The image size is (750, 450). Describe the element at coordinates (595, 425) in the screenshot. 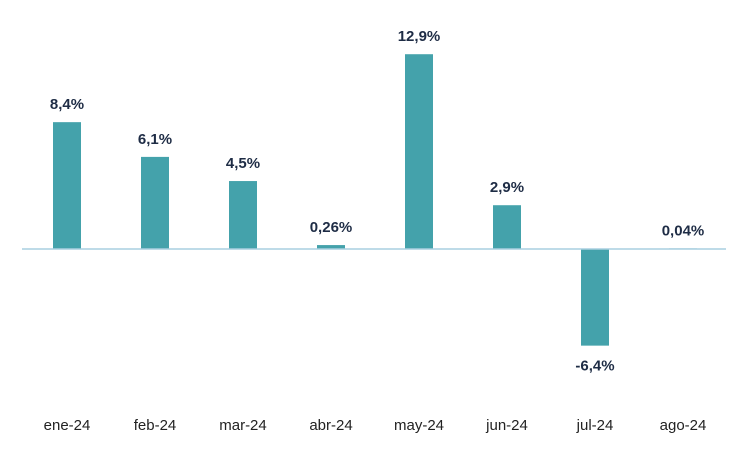

I see `x-tick-label-jul-24: jul-24` at that location.